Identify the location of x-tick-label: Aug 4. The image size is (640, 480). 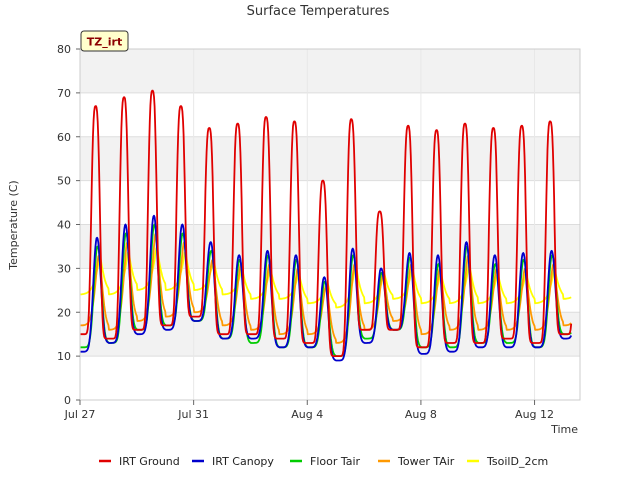
(307, 414).